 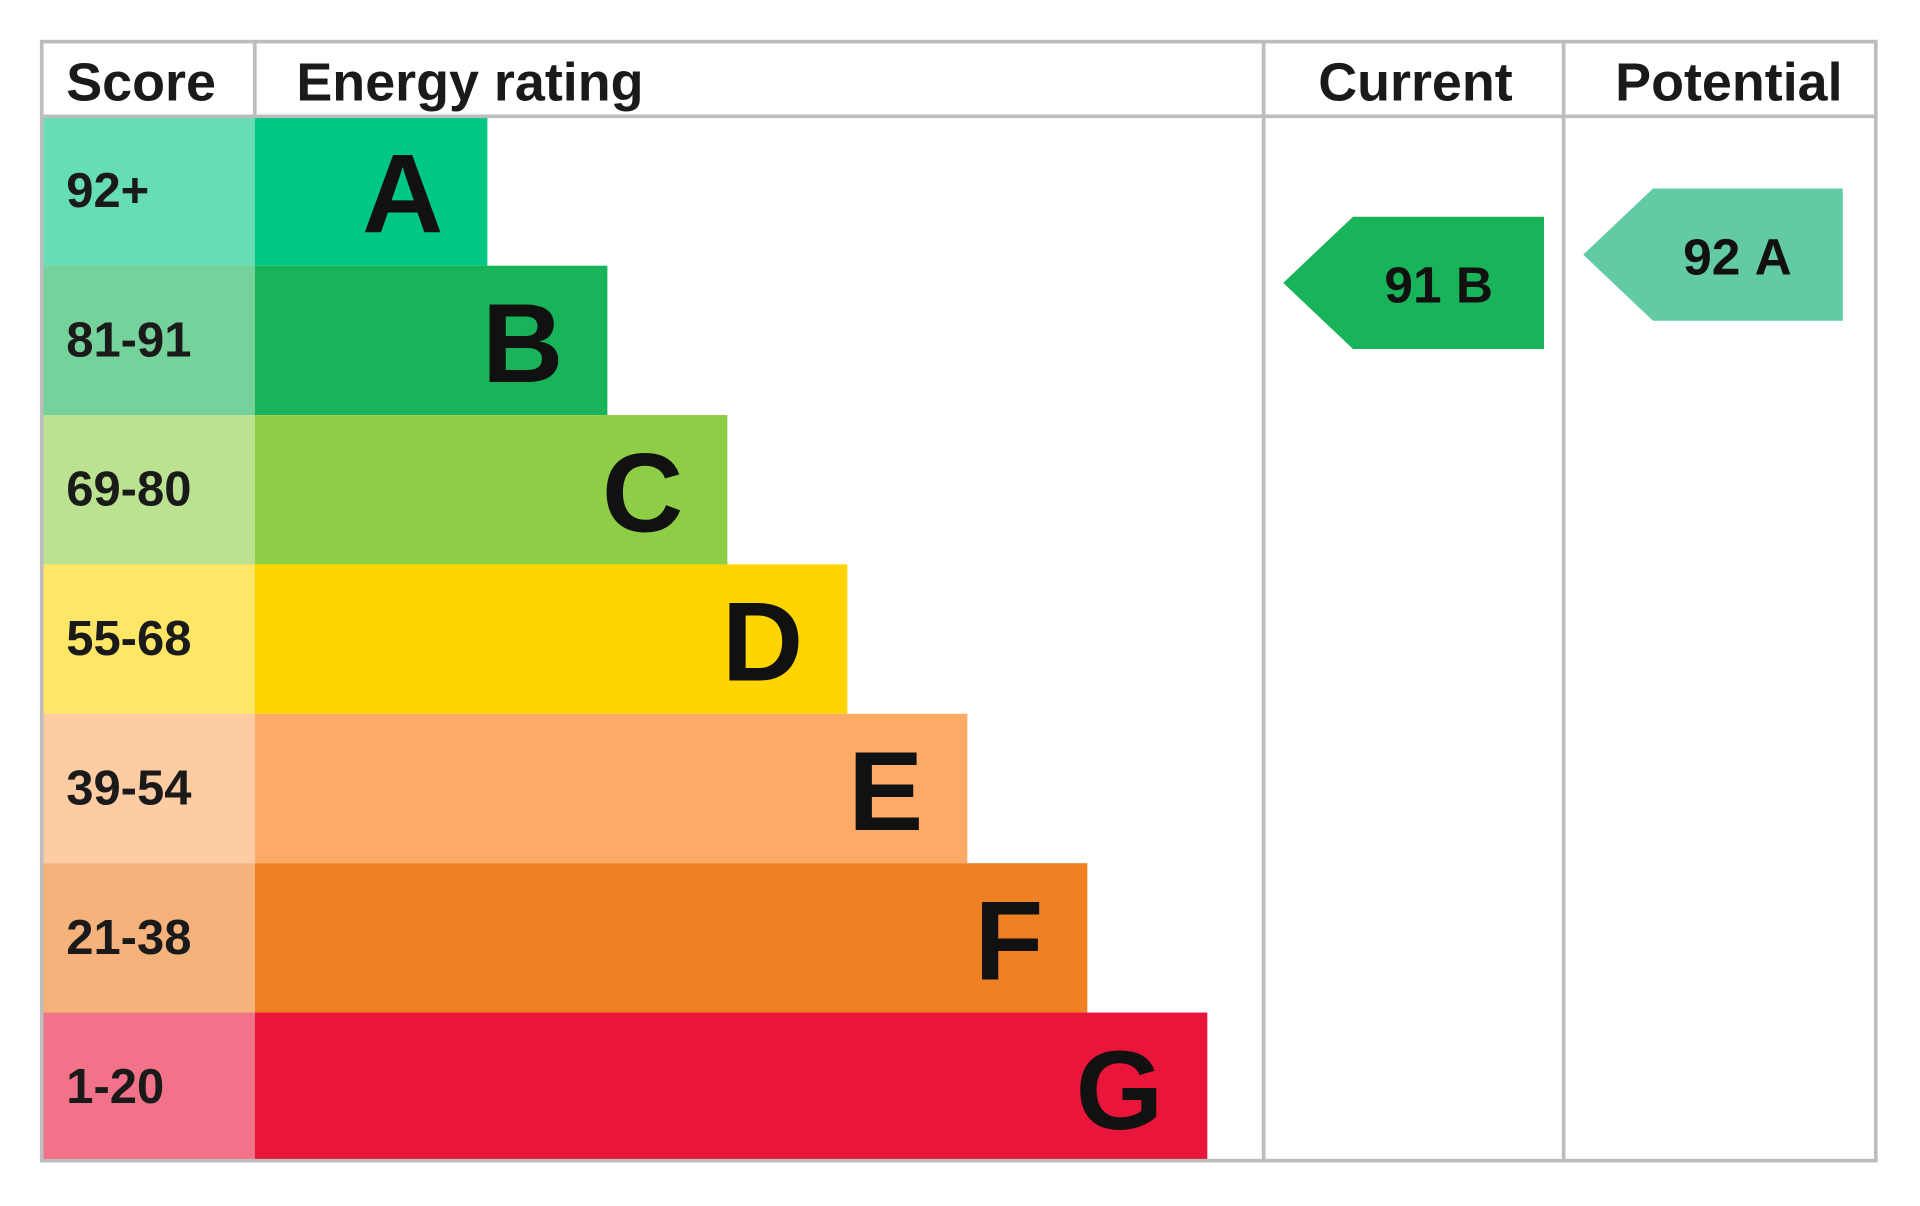 I want to click on current-label: 91 B, so click(x=1438, y=284).